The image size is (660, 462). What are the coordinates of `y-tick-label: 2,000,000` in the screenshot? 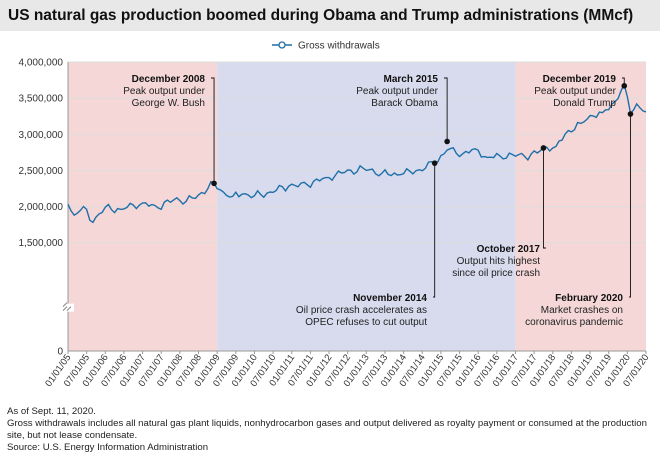 It's located at (41, 207).